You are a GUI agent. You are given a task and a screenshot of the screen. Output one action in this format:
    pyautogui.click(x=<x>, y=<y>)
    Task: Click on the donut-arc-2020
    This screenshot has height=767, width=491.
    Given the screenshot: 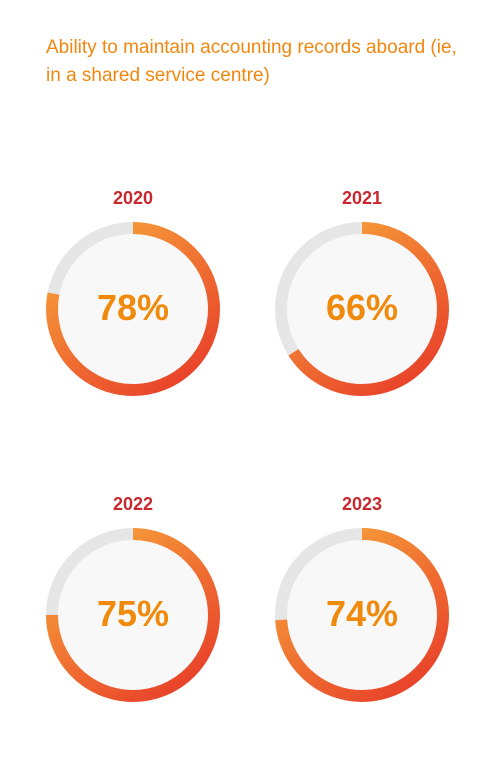 What is the action you would take?
    pyautogui.click(x=133, y=309)
    